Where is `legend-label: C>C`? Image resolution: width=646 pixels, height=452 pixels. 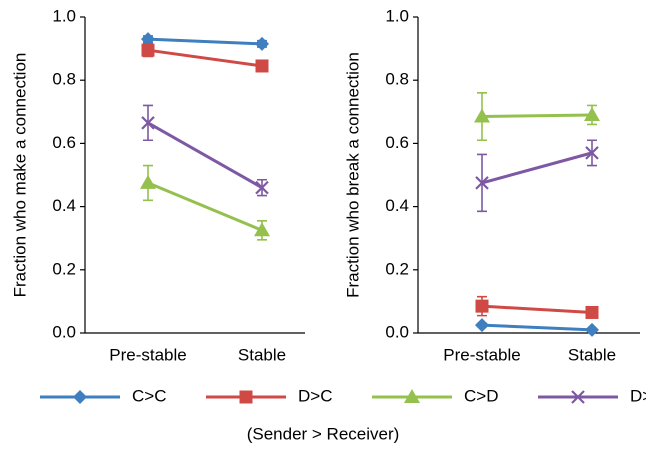
legend-label: C>C is located at coordinates (149, 395).